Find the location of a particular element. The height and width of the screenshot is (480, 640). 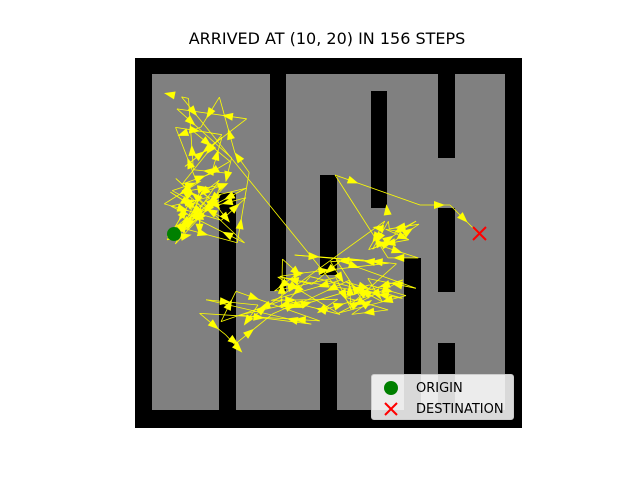

legend-origin-label: ORIGIN is located at coordinates (439, 388).